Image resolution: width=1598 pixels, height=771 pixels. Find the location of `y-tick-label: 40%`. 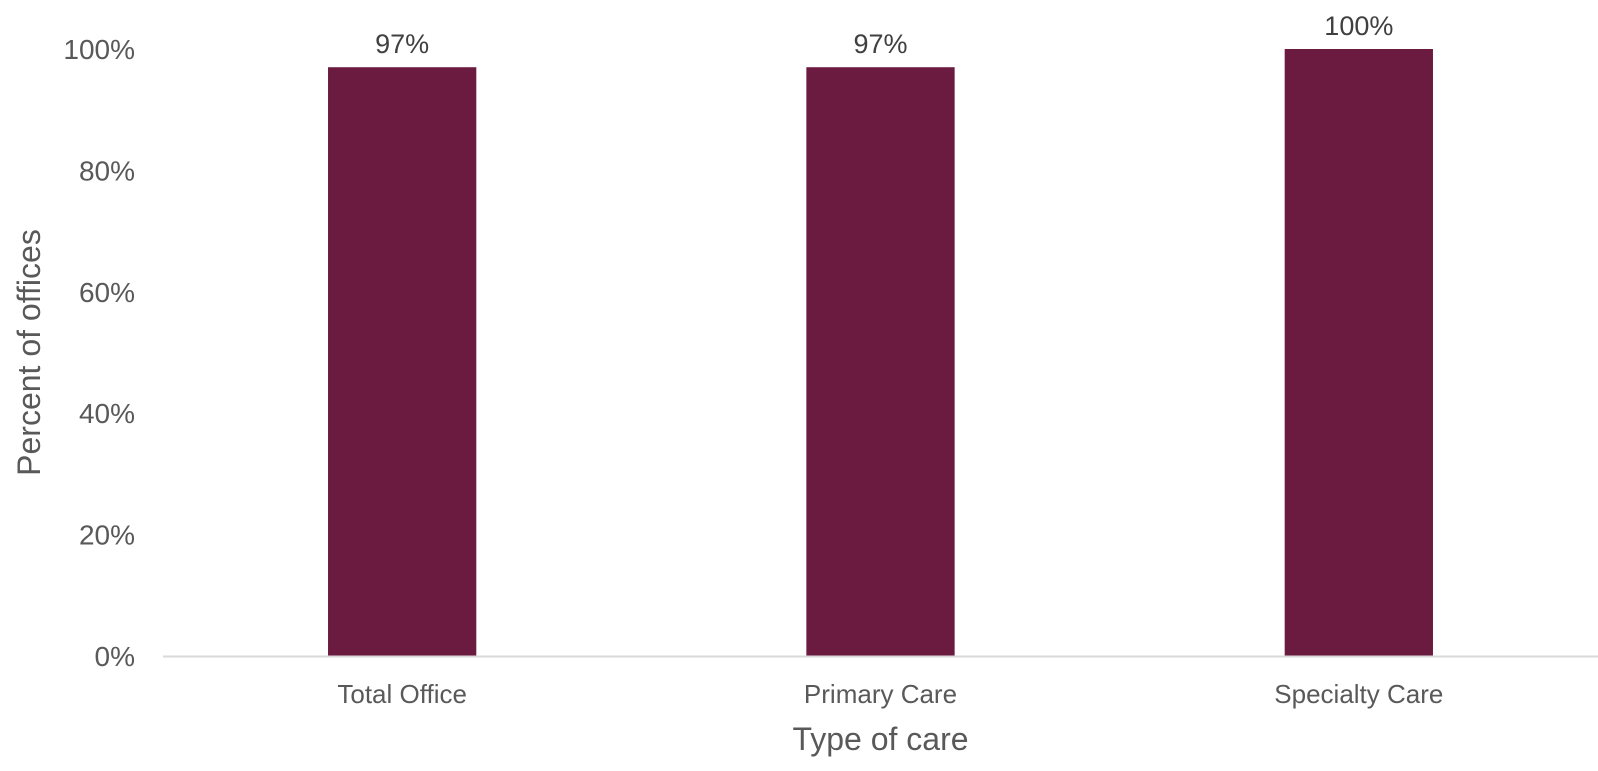

y-tick-label: 40% is located at coordinates (107, 413).